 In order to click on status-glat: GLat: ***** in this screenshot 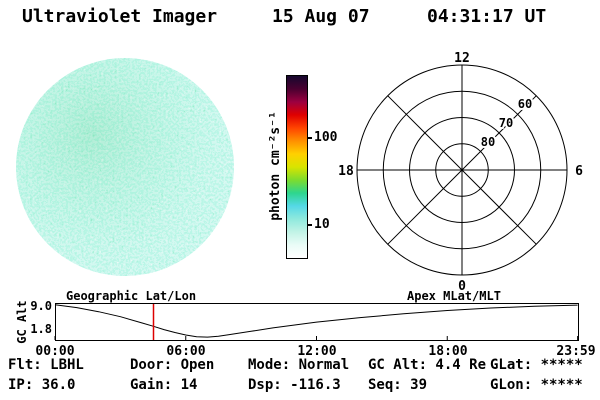, I will do `click(536, 365)`.